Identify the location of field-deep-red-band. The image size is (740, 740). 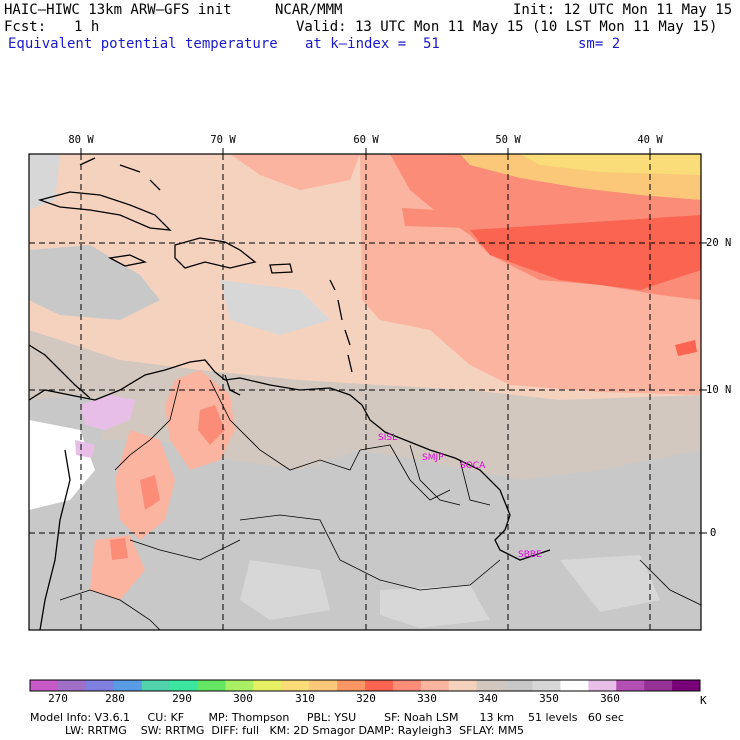
(585, 252).